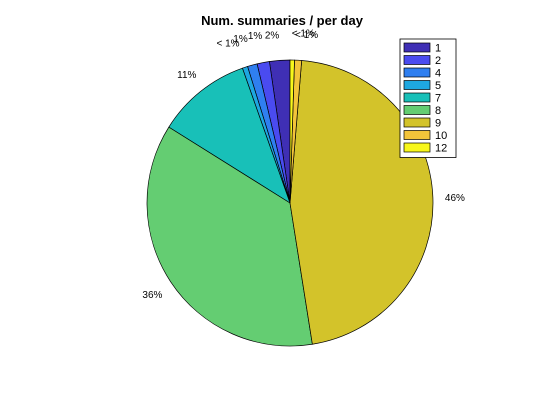 This screenshot has width=560, height=420. What do you see at coordinates (438, 124) in the screenshot?
I see `legend-label-9: 9` at bounding box center [438, 124].